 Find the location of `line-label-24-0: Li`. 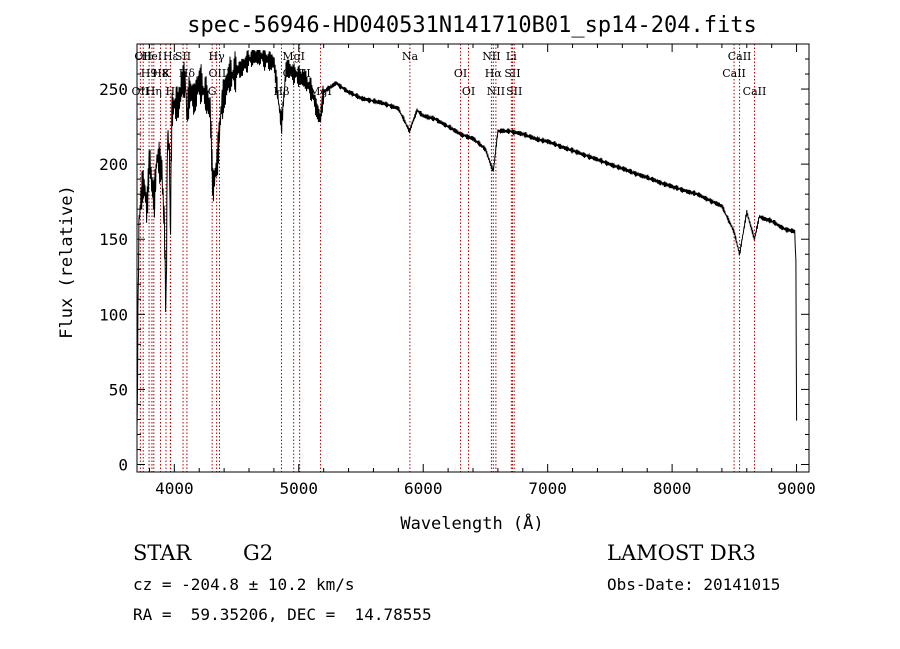

line-label-24-0: Li is located at coordinates (511, 56).